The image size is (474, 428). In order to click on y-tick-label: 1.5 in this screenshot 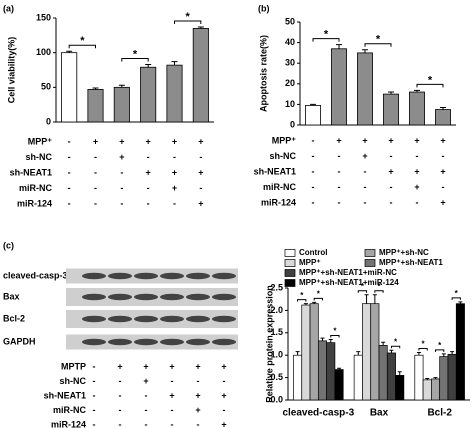, I will do `click(276, 332)`.